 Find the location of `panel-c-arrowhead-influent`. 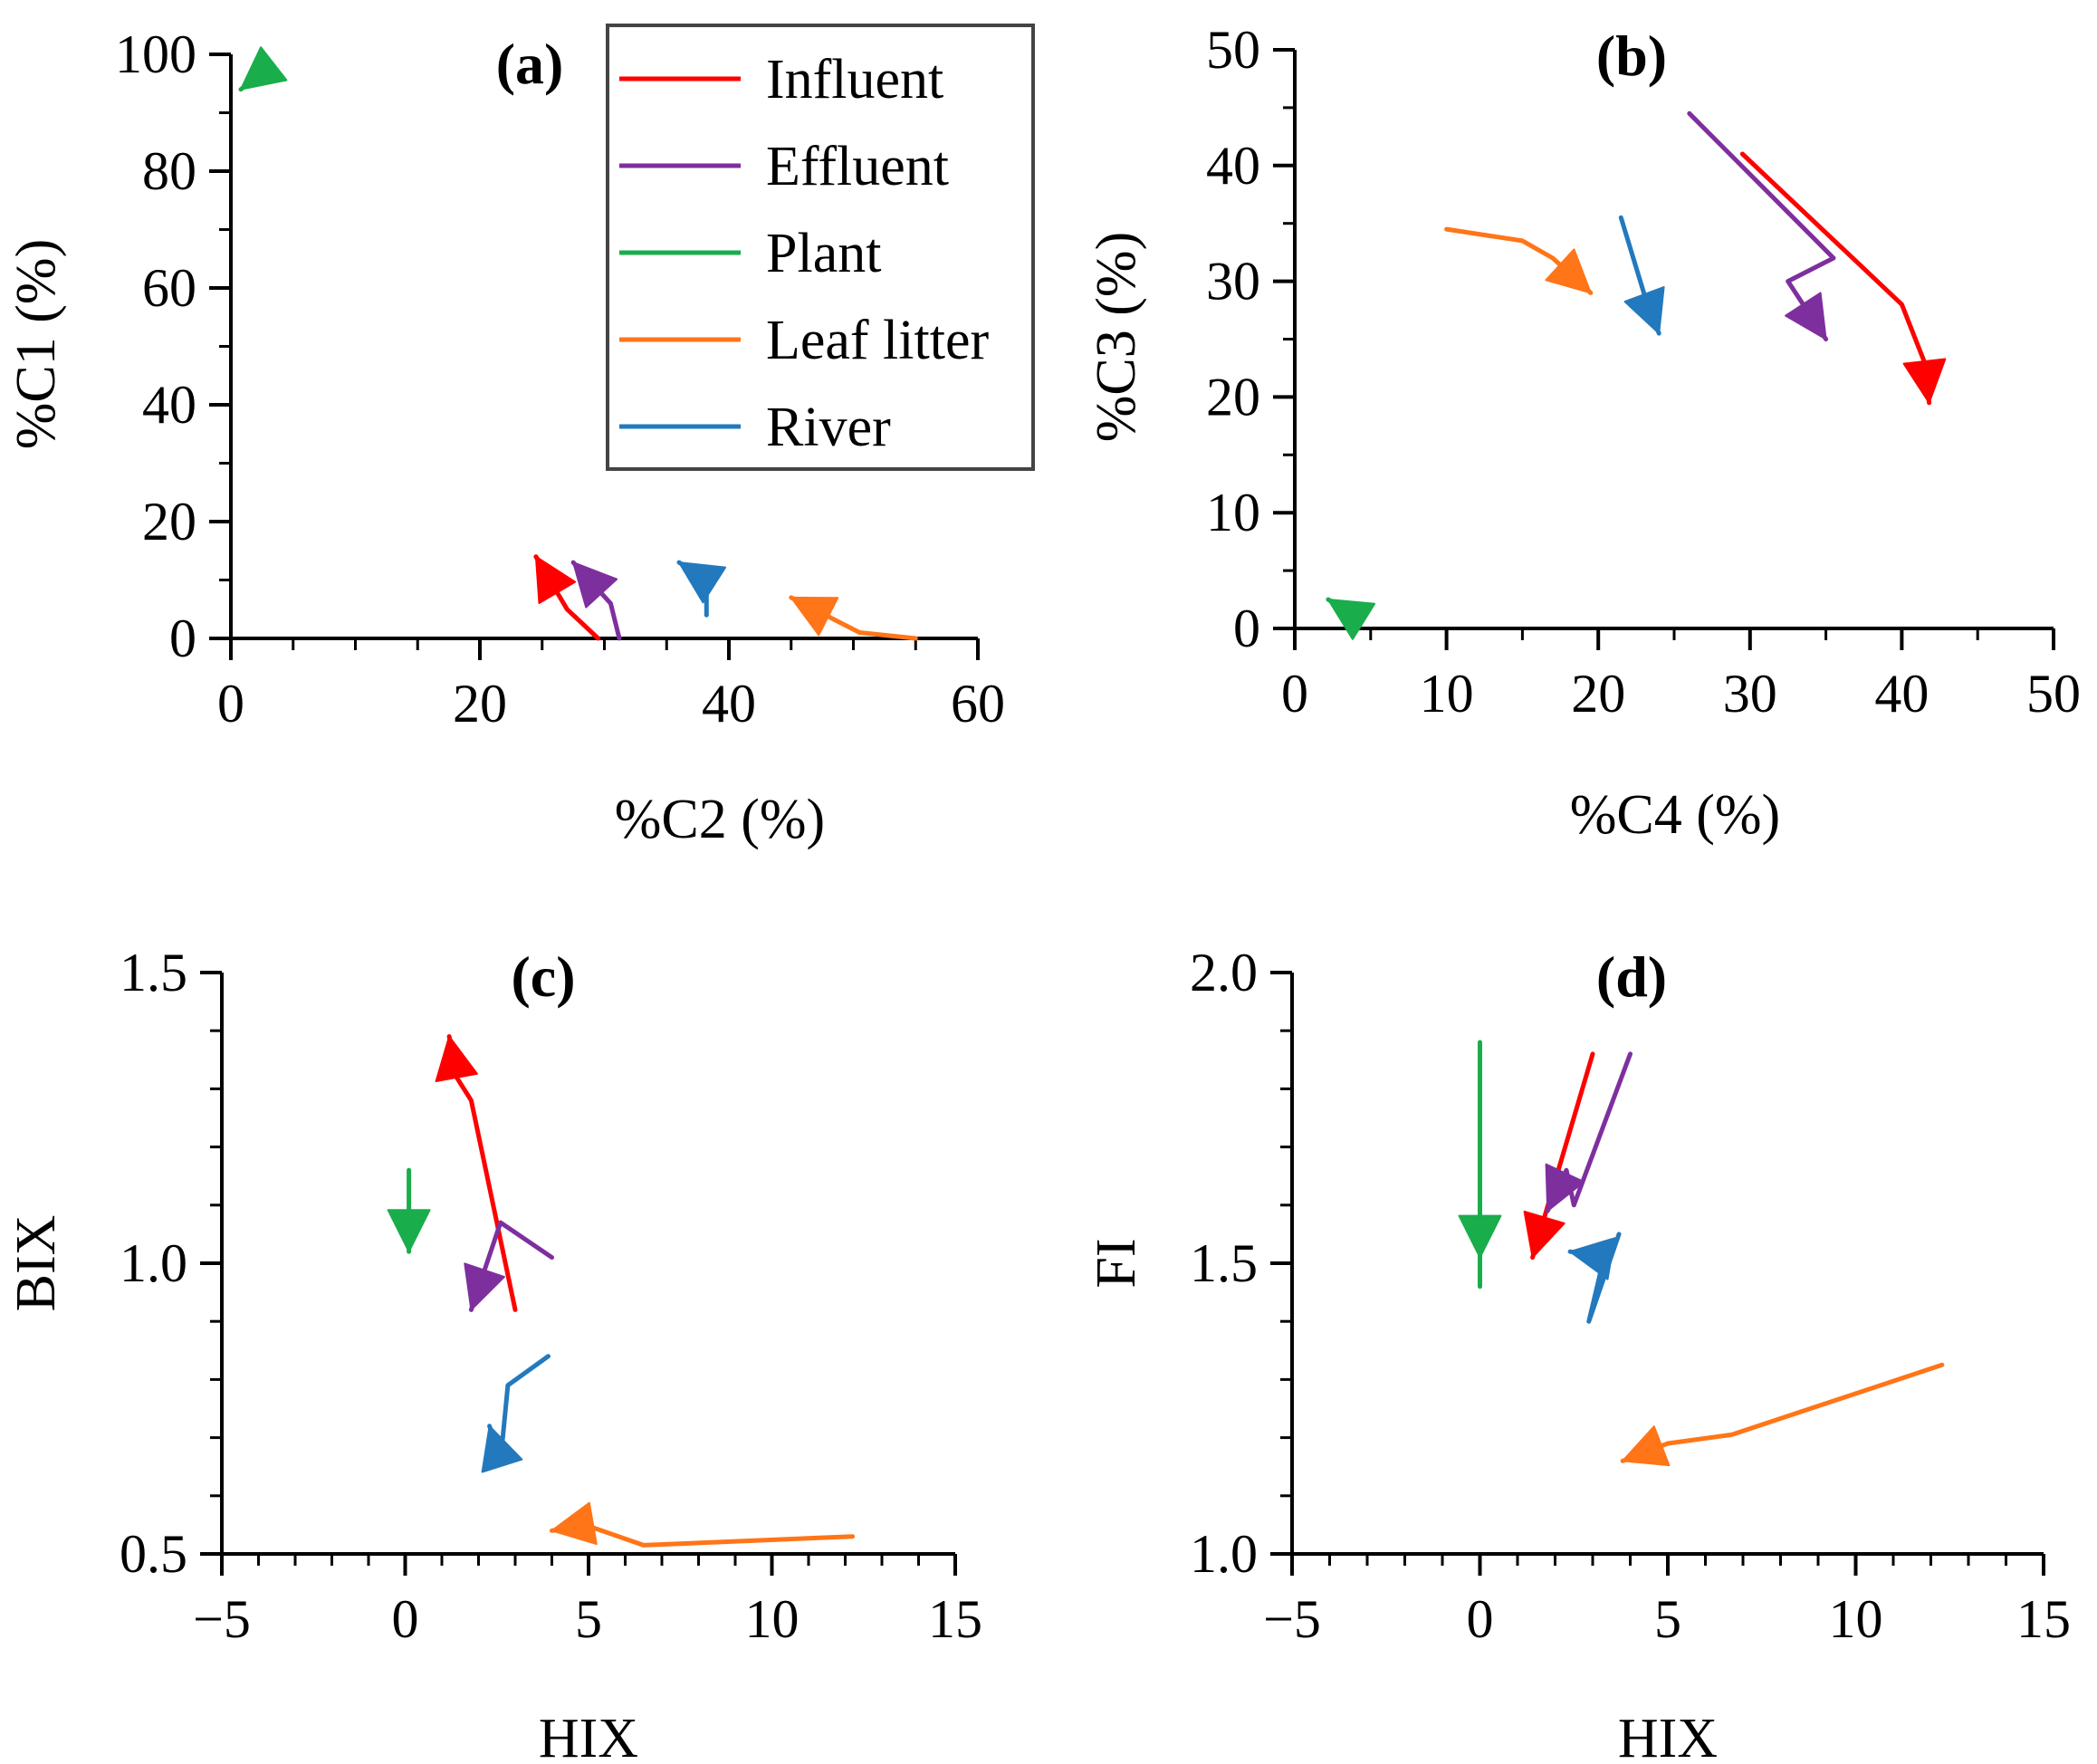

panel-c-arrowhead-influent is located at coordinates (456, 1059).